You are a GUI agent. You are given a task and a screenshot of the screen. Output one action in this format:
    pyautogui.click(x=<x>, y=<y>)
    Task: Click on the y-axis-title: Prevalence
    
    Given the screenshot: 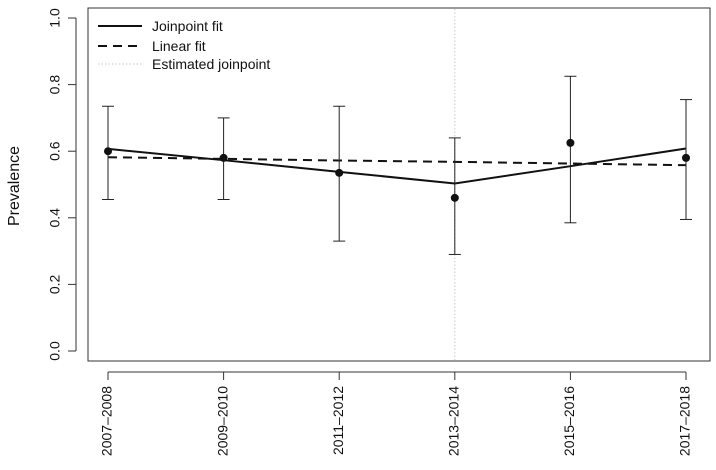 What is the action you would take?
    pyautogui.click(x=14, y=186)
    